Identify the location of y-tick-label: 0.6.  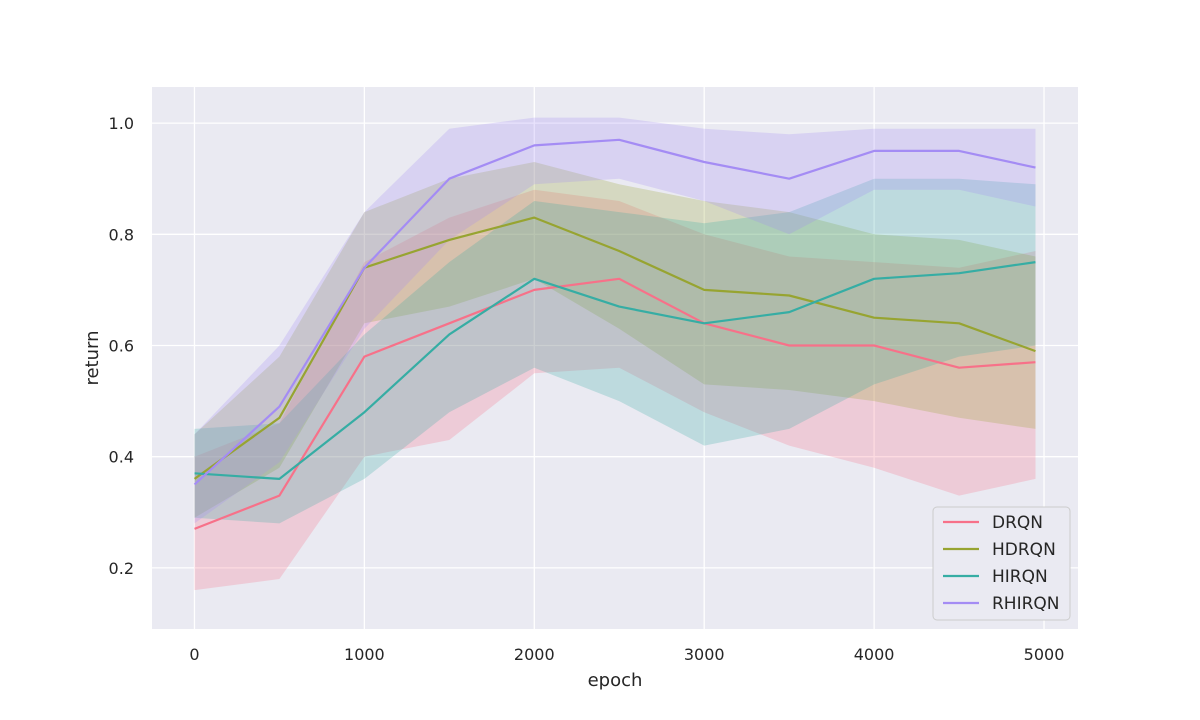
(121, 345).